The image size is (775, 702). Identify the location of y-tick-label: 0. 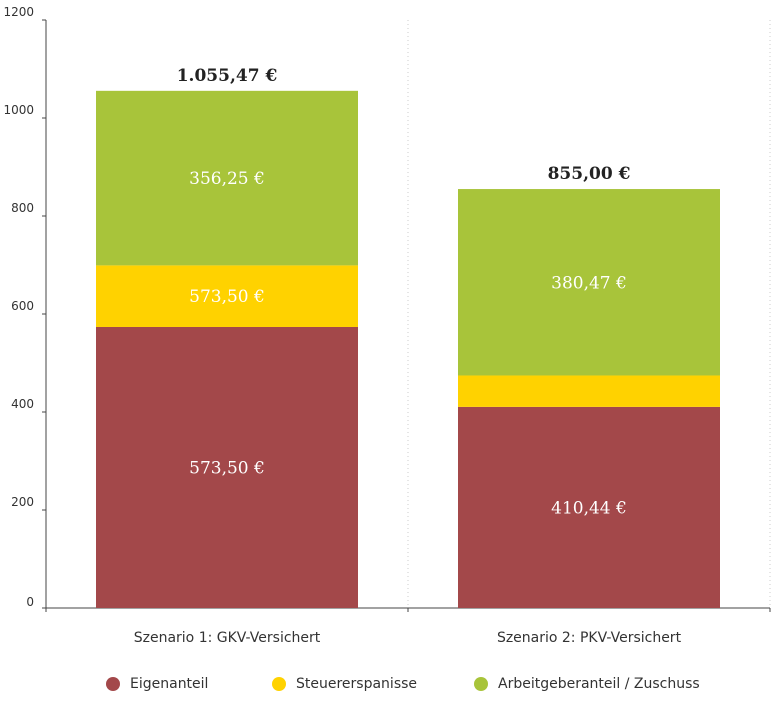
(30, 602).